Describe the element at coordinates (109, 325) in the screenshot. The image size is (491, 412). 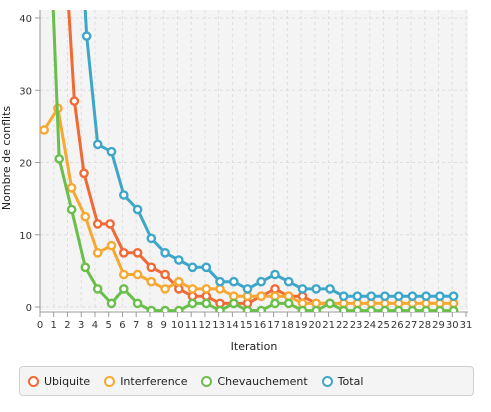
I see `x-tick-label-5: 5` at that location.